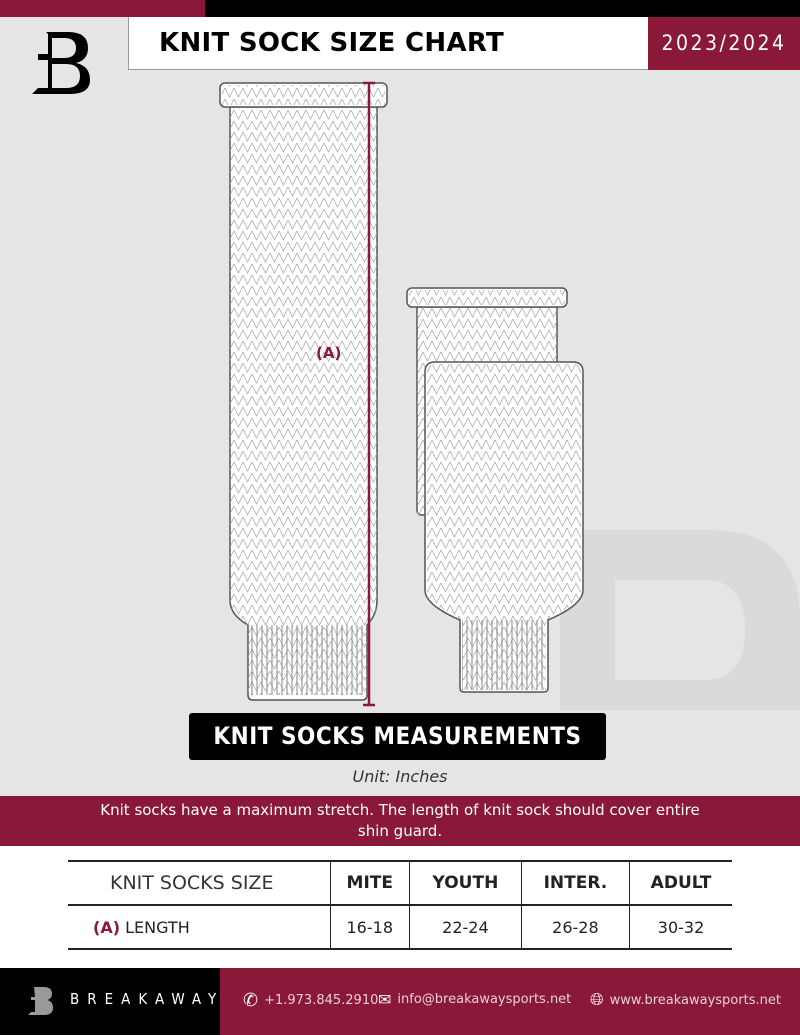 This screenshot has height=1035, width=800. What do you see at coordinates (251, 1000) in the screenshot?
I see `phone-icon: ✆` at bounding box center [251, 1000].